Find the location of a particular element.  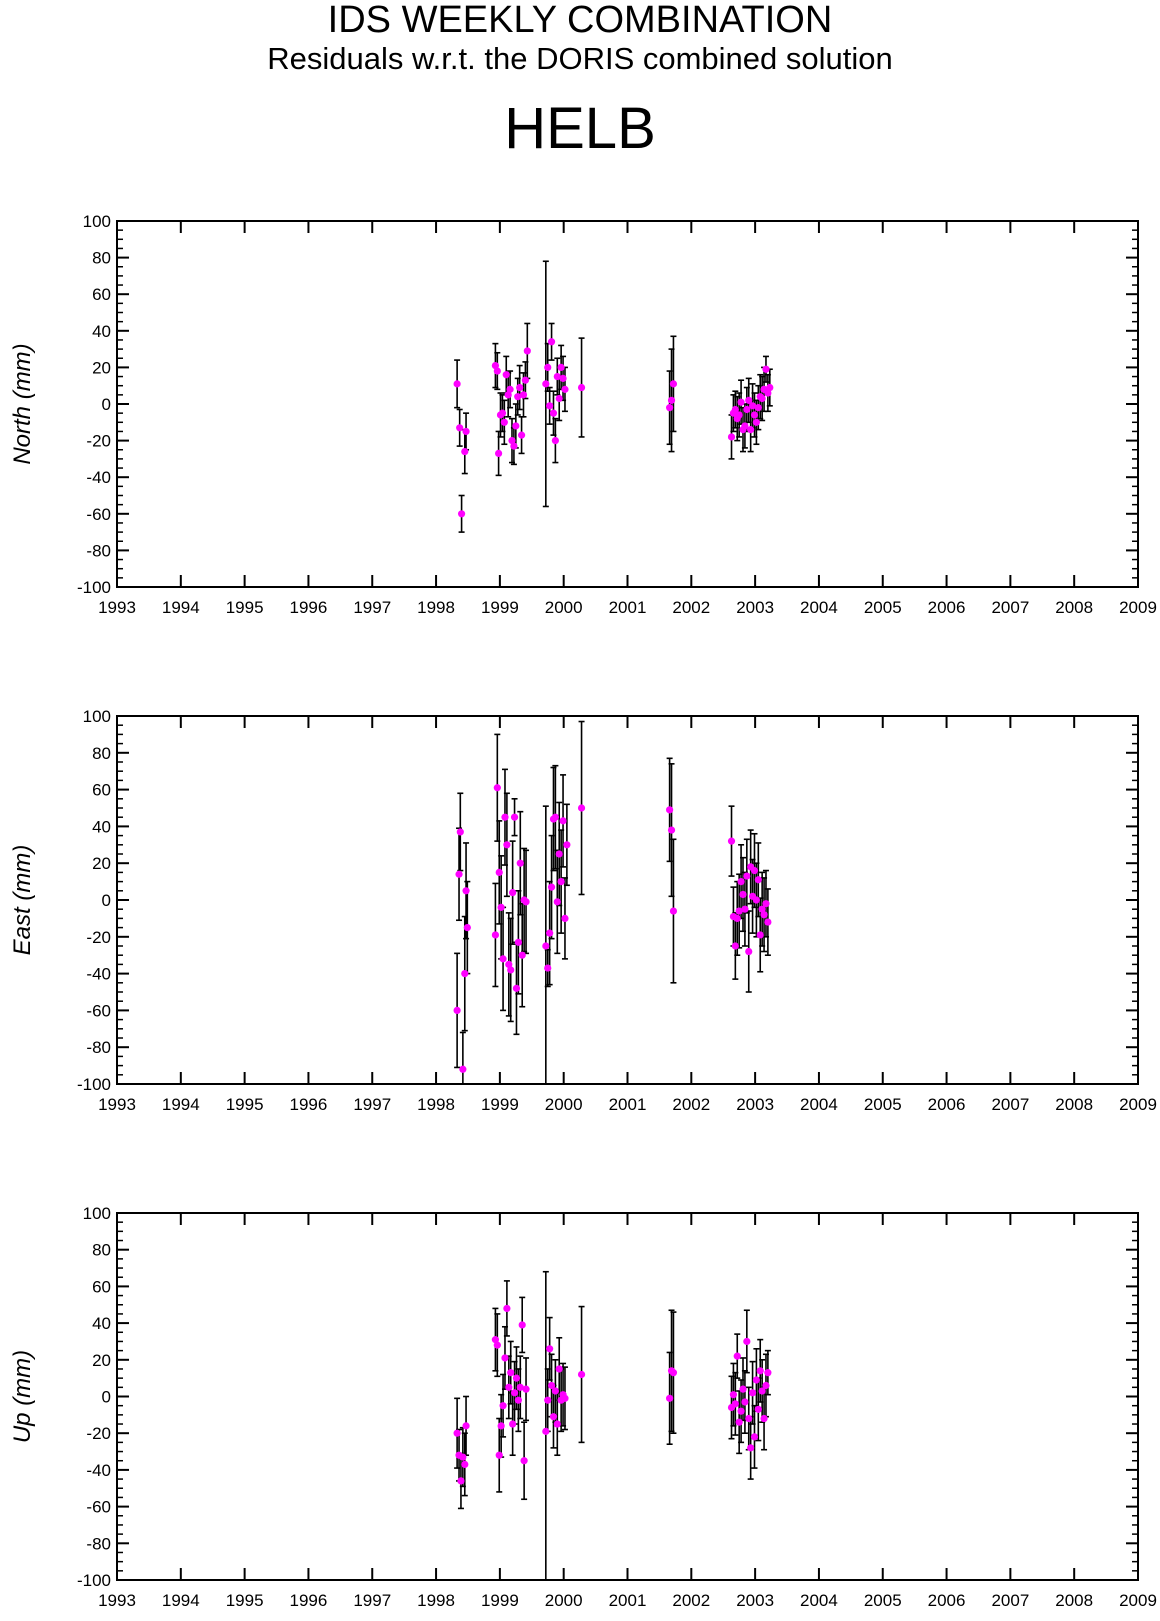

east-xtick-label: 2000 is located at coordinates (564, 1104).